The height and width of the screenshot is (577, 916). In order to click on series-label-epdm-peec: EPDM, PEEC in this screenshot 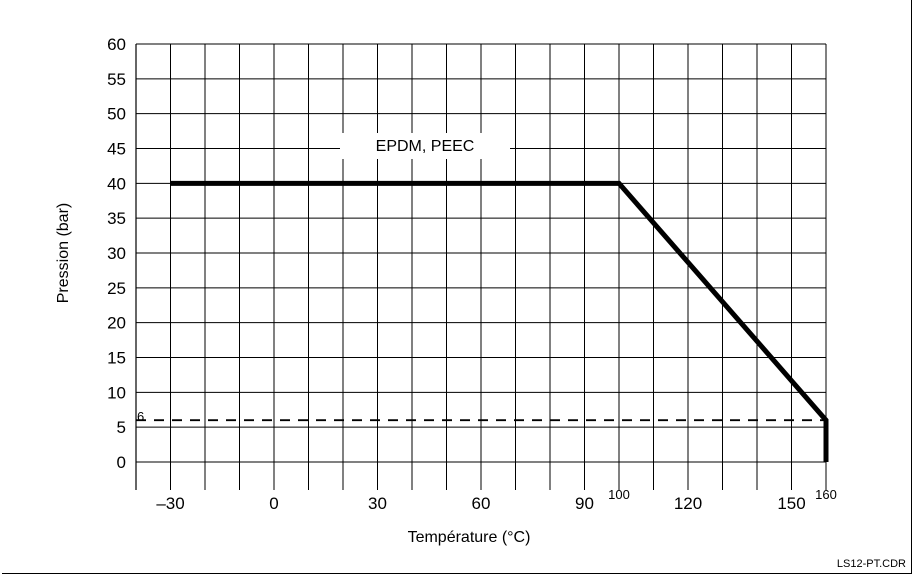, I will do `click(425, 146)`.